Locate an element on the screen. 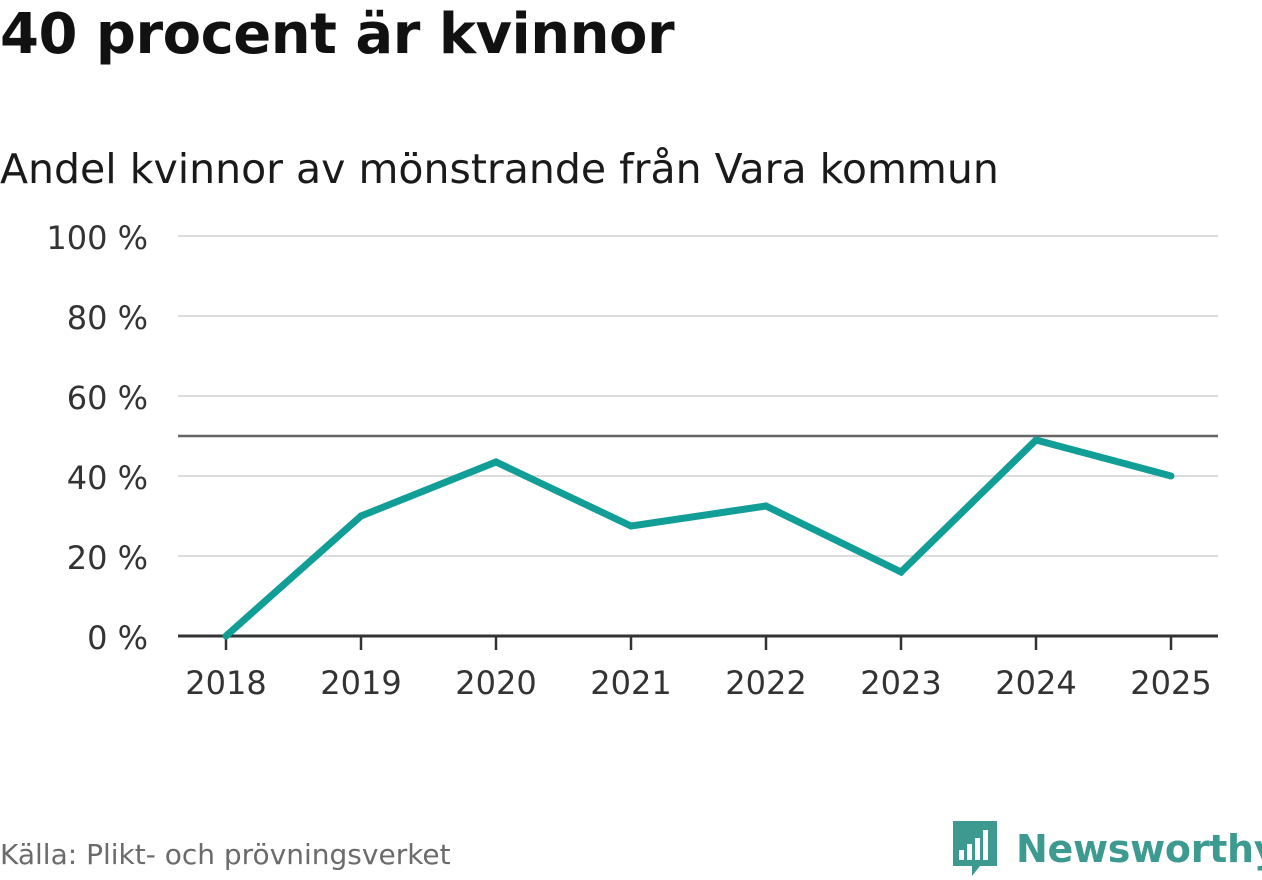 This screenshot has width=1262, height=880. x-tick-label: 2023 is located at coordinates (900, 683).